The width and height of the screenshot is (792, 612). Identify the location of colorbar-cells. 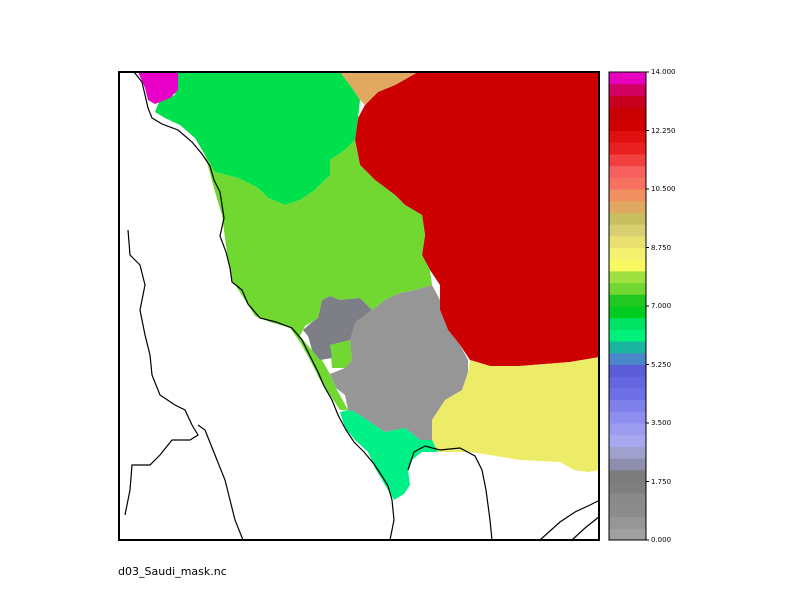
(627, 306).